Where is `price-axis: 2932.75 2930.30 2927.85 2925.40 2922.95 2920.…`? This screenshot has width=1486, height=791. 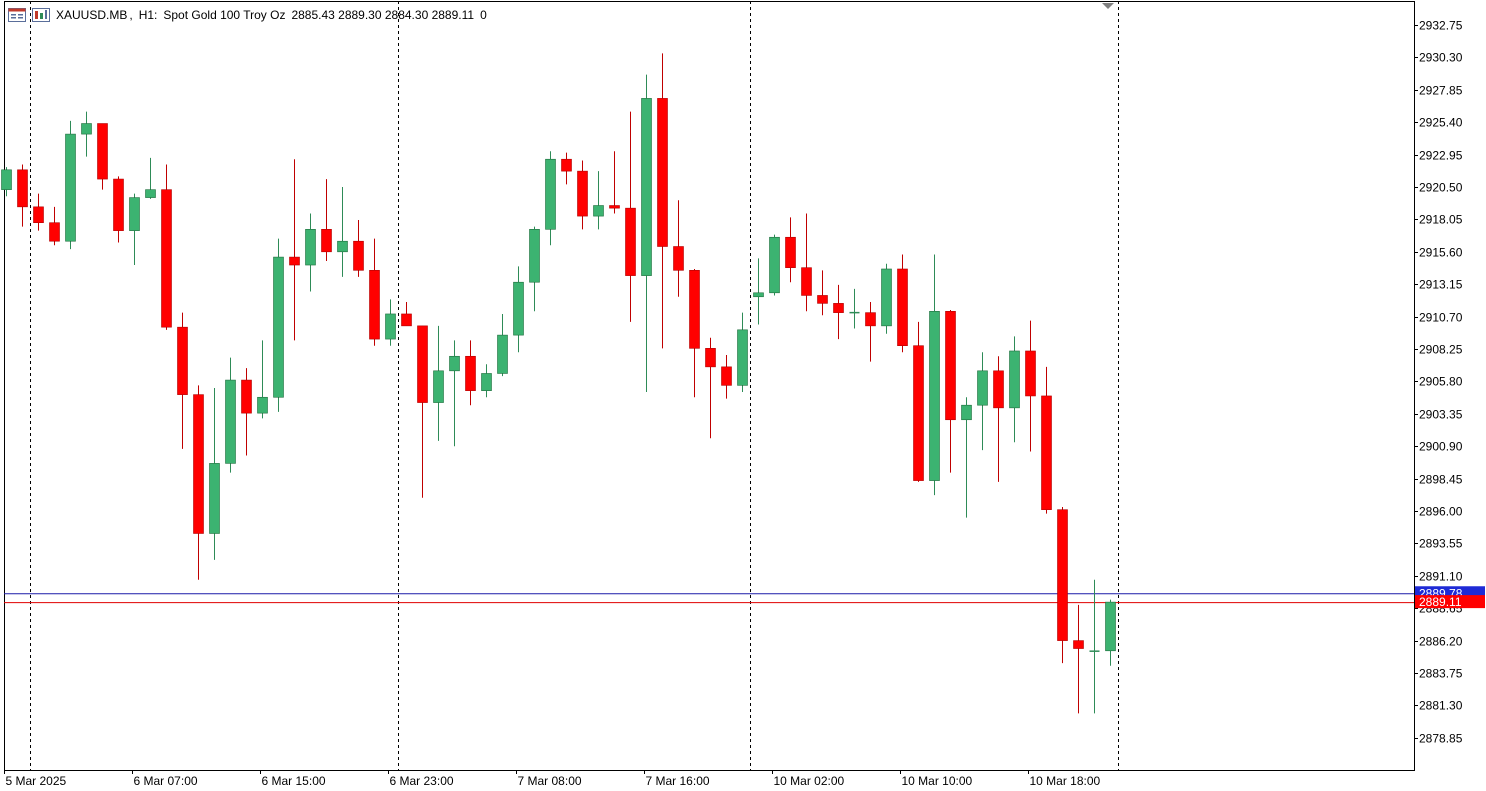 price-axis: 2932.75 2930.30 2927.85 2925.40 2922.95 2920.… is located at coordinates (1438, 382).